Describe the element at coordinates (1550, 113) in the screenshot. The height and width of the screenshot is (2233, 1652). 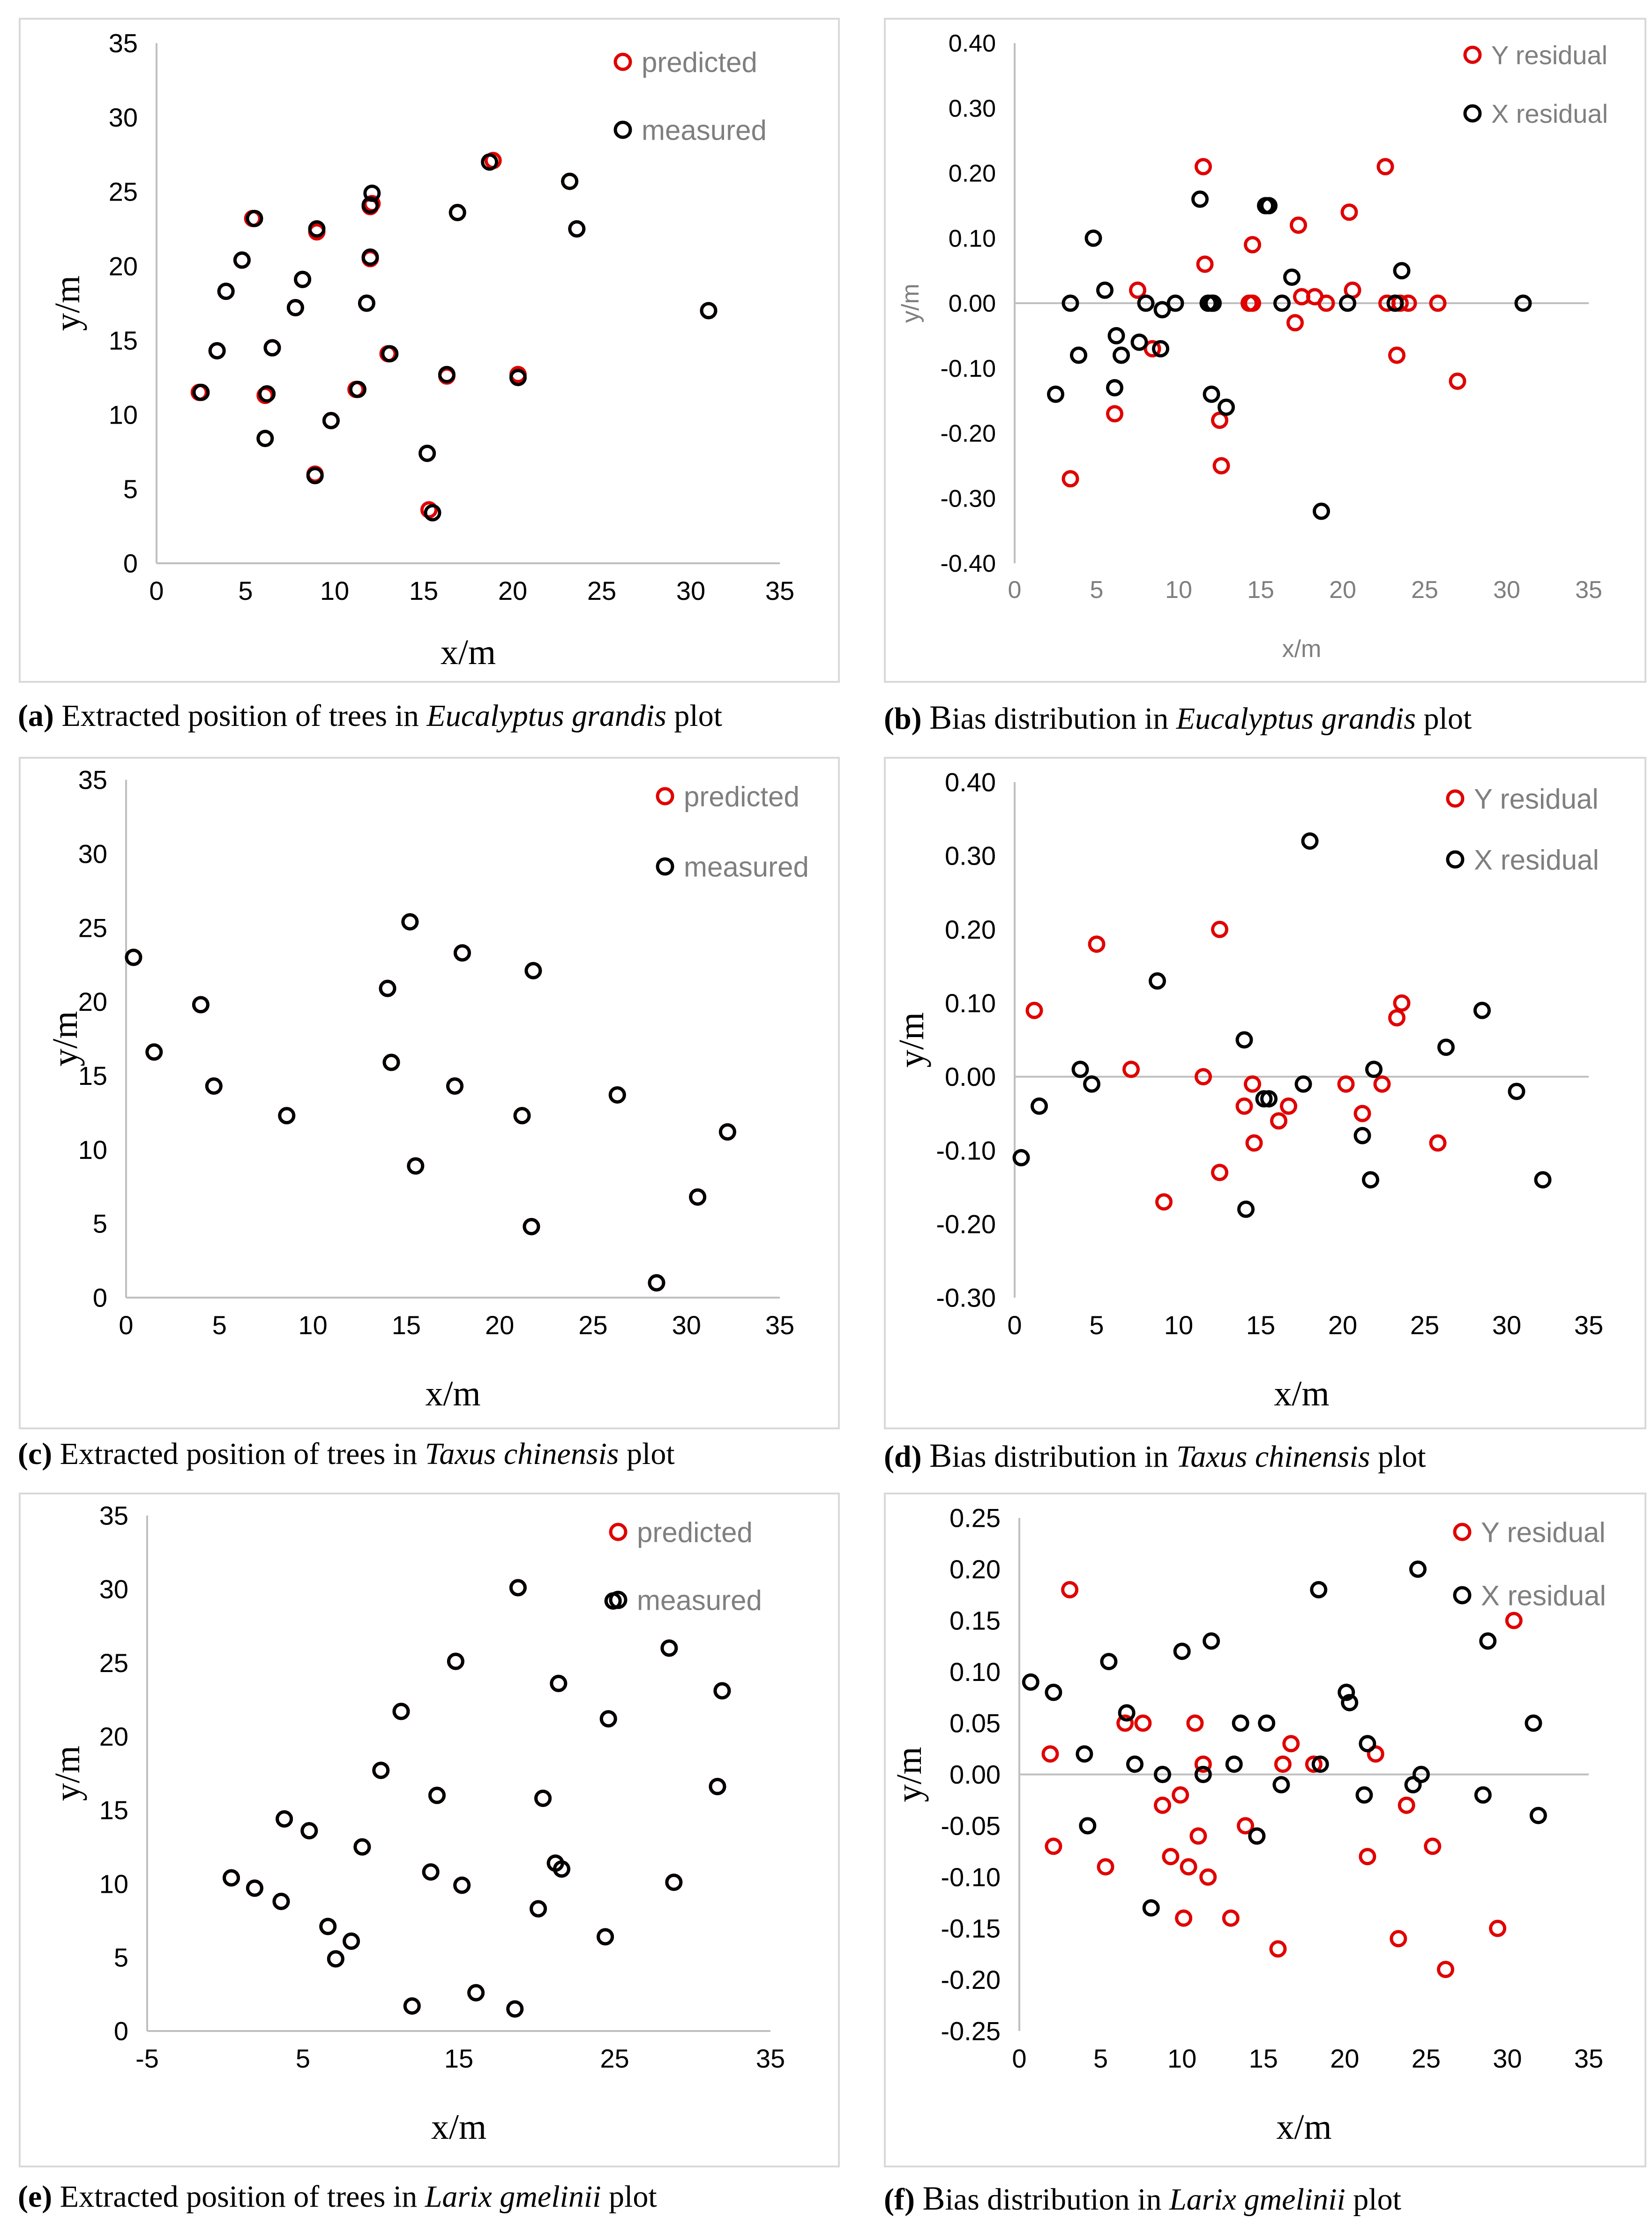
I see `legend-label: X residual` at that location.